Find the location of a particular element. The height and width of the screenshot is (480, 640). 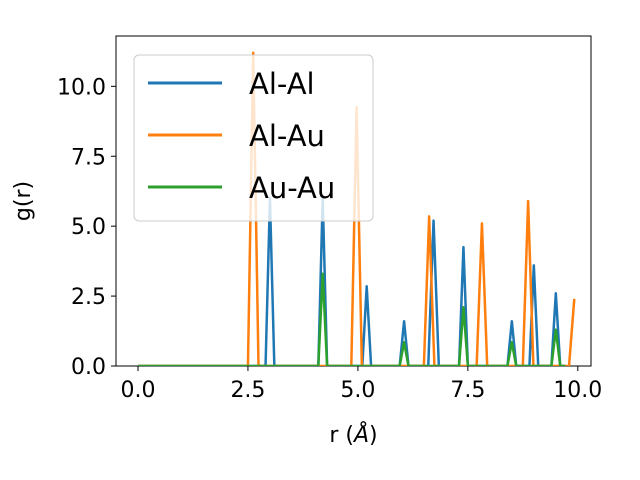

x-tick-label: 7.5 is located at coordinates (467, 390).